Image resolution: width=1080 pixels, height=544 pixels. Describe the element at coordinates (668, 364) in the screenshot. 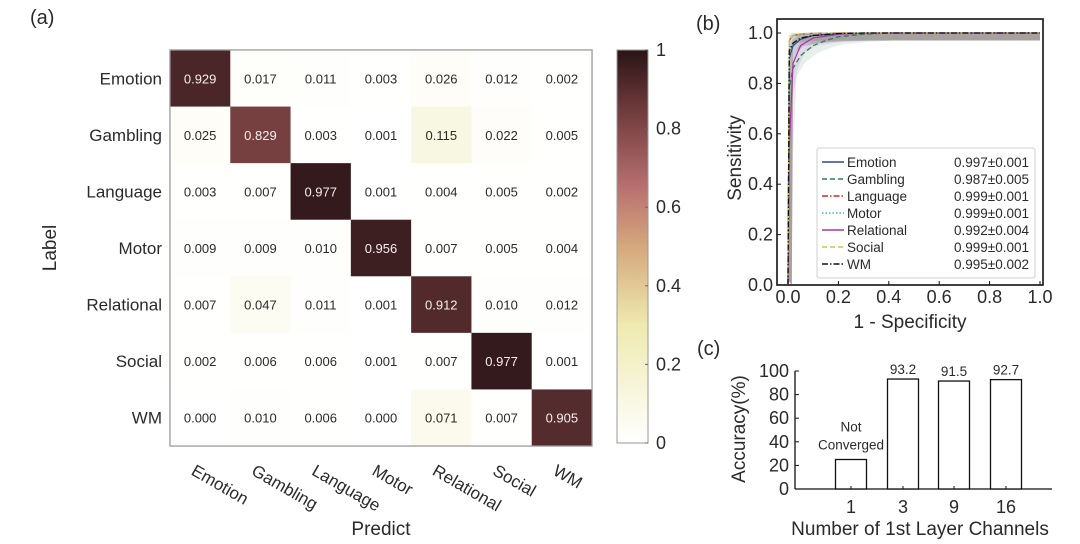

I see `colorbar-tick-label: 0.2` at that location.